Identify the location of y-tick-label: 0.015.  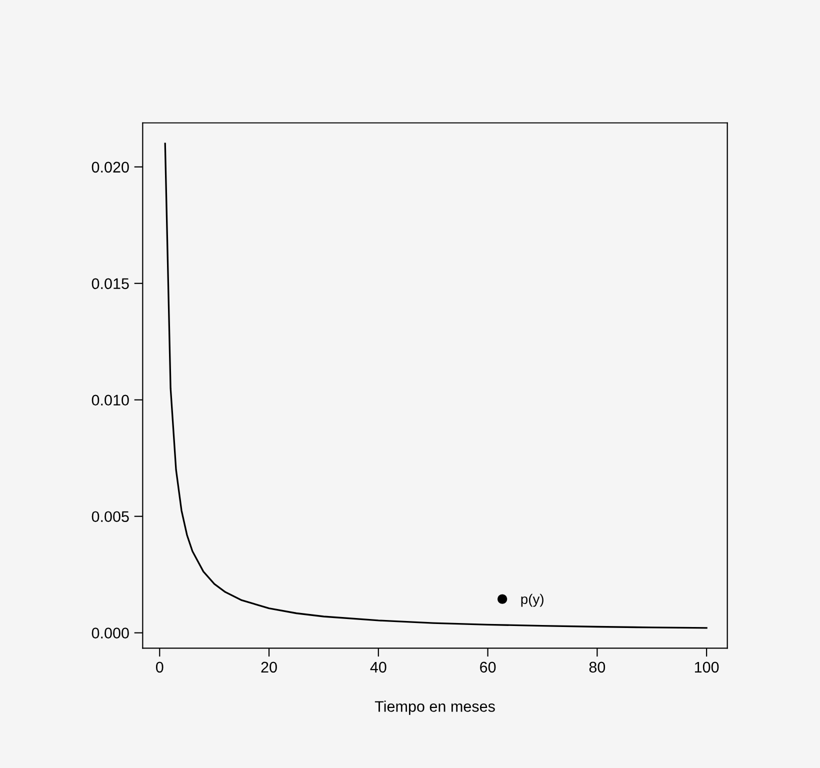
(110, 284).